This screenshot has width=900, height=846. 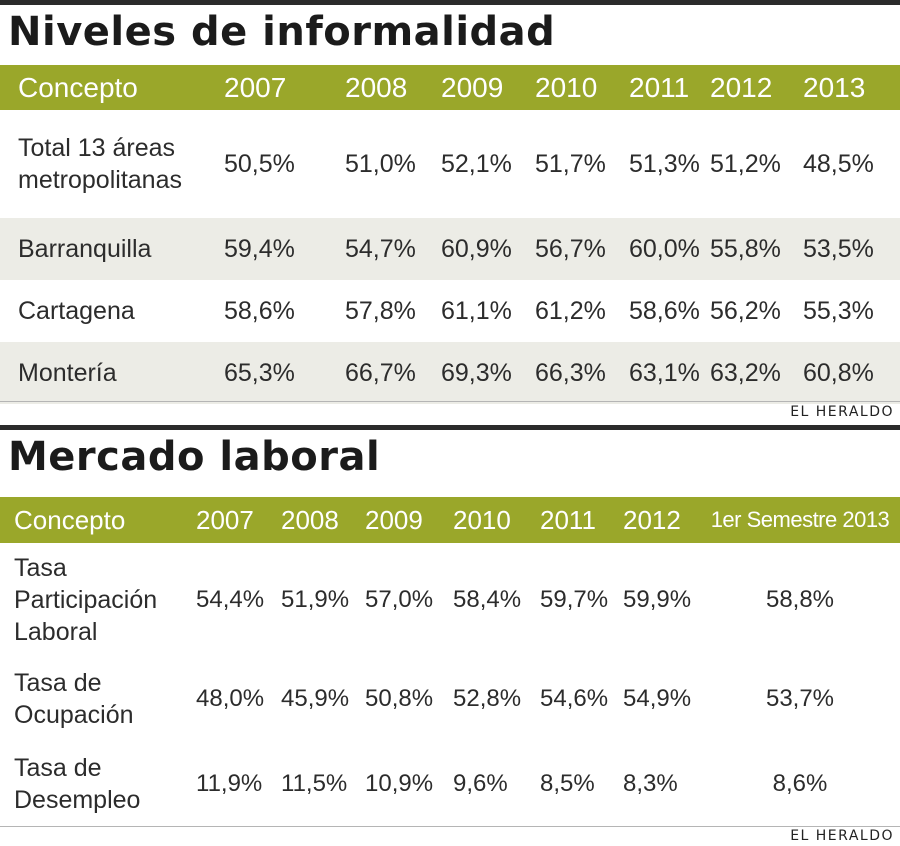 What do you see at coordinates (838, 163) in the screenshot?
I see `cell-value: 48,5%` at bounding box center [838, 163].